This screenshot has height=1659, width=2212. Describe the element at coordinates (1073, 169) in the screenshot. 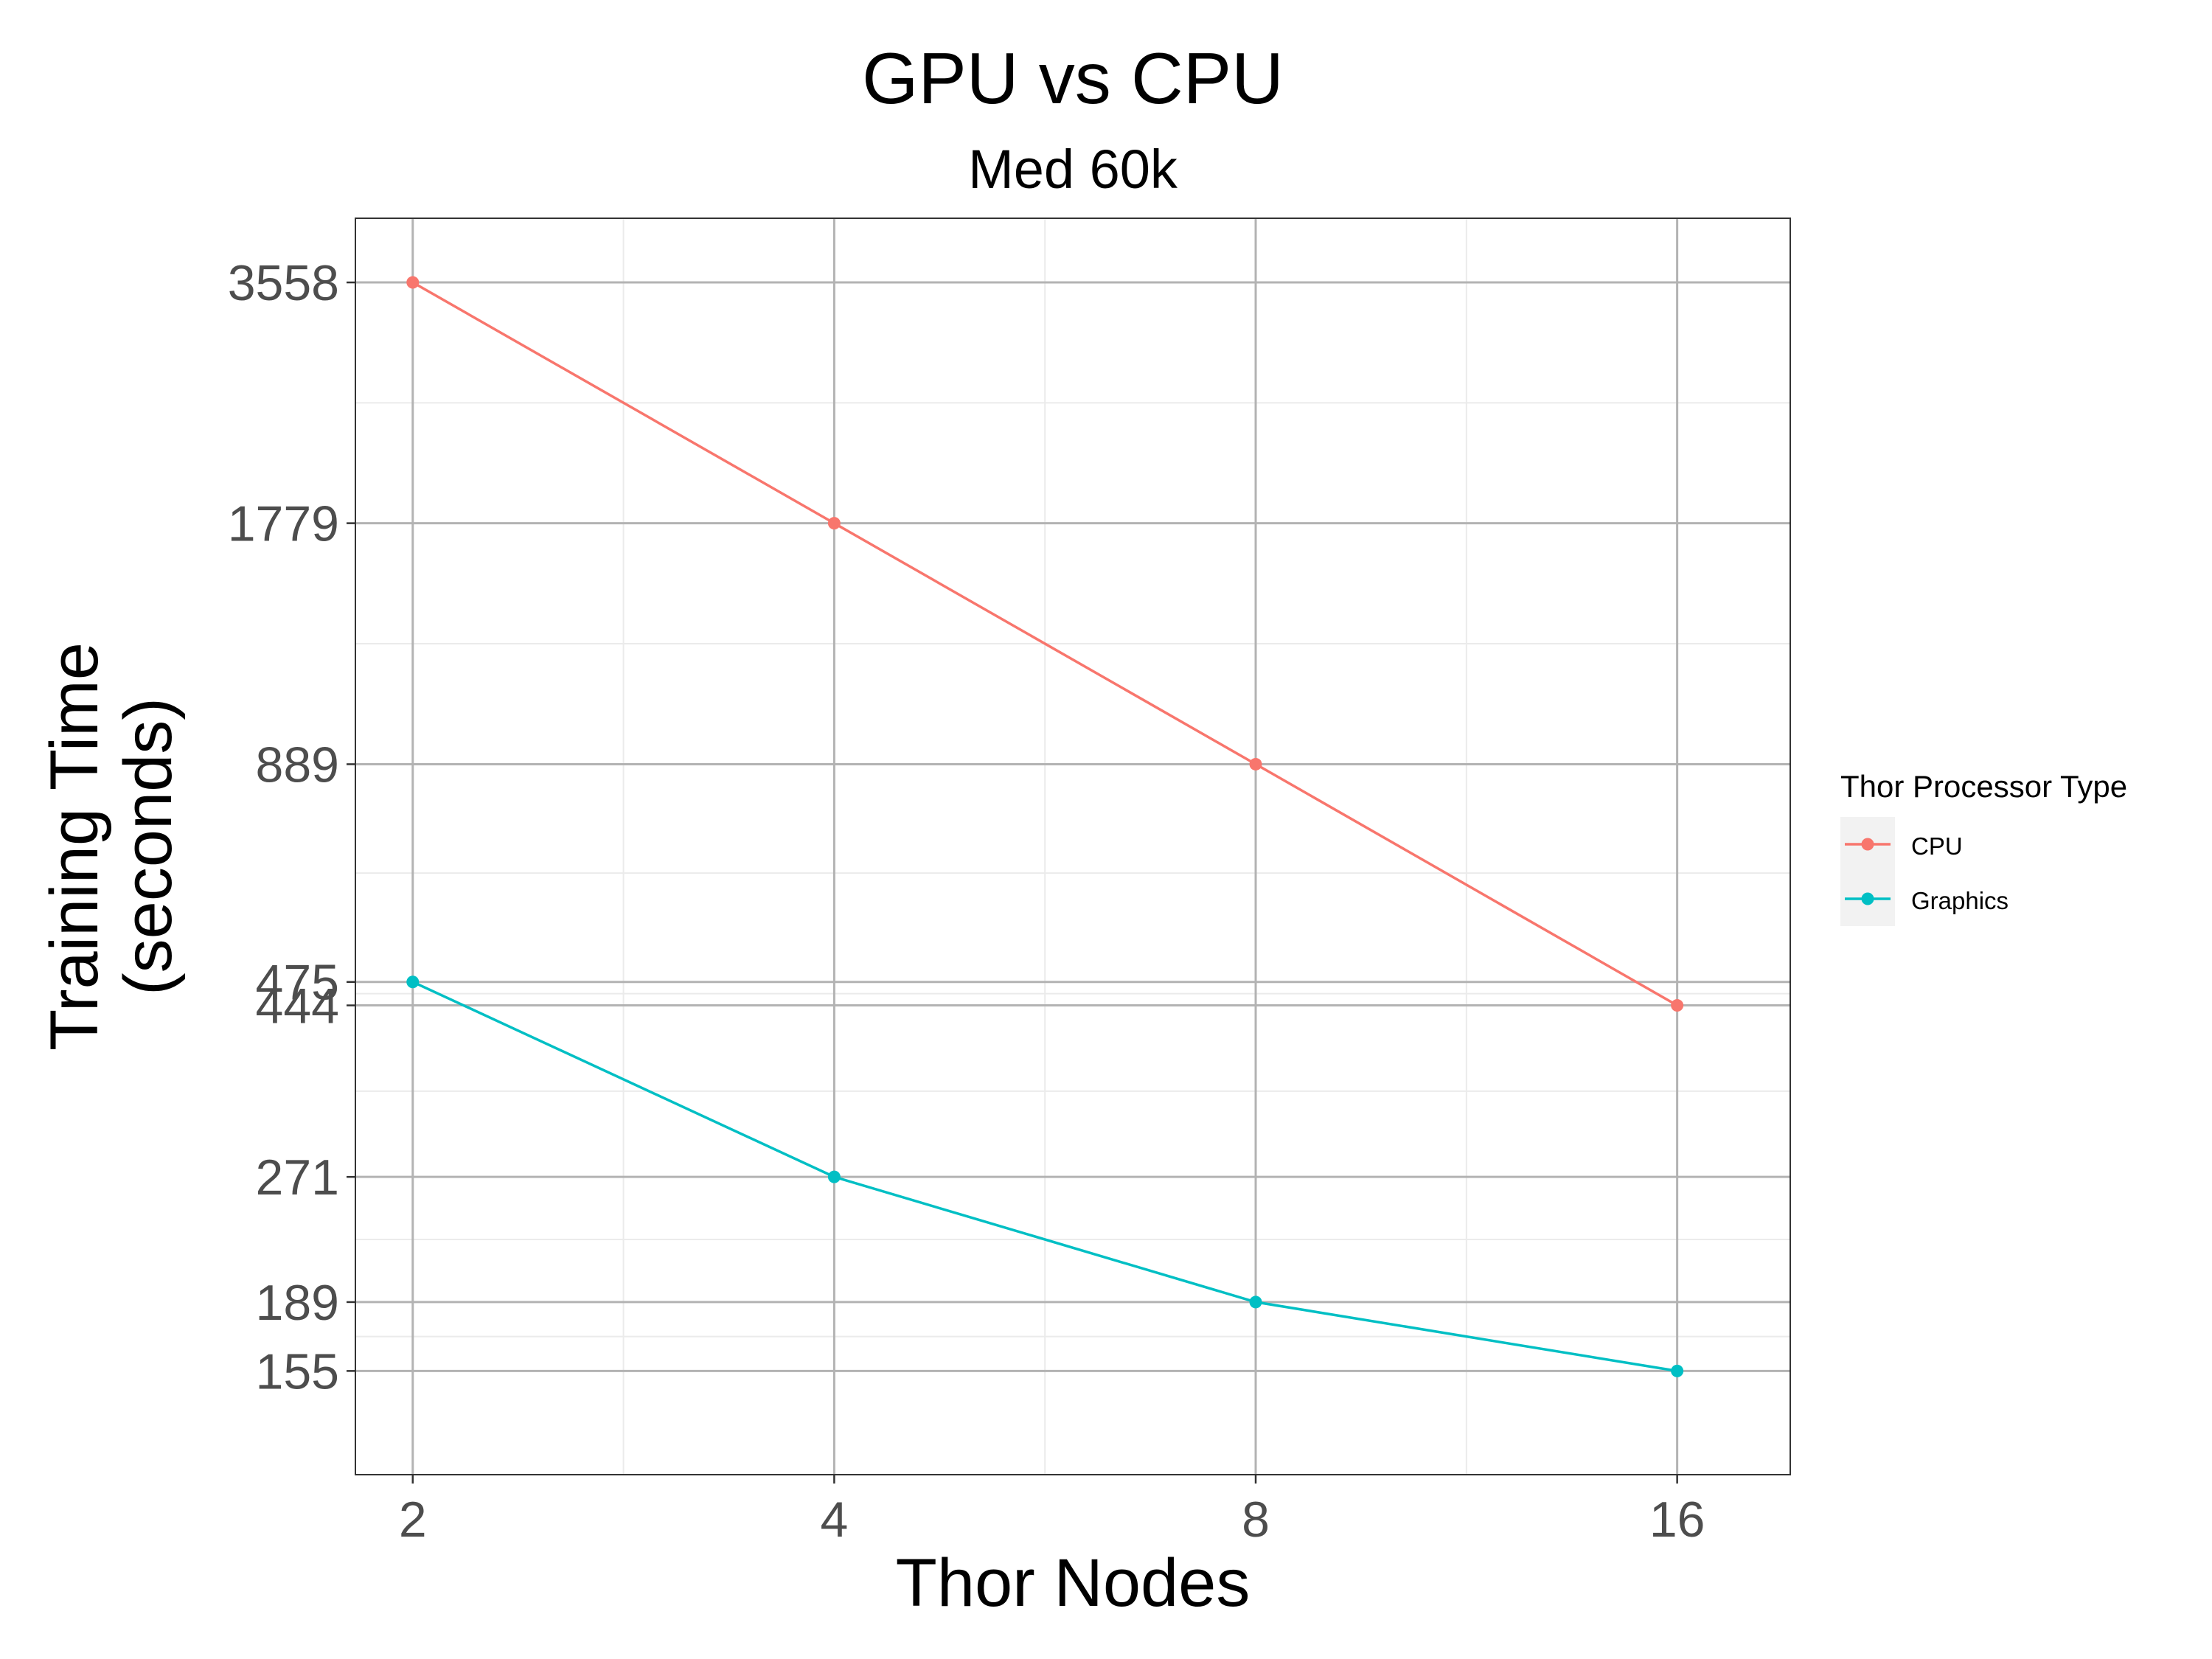

I see `chart-subtitle: Med 60k` at that location.